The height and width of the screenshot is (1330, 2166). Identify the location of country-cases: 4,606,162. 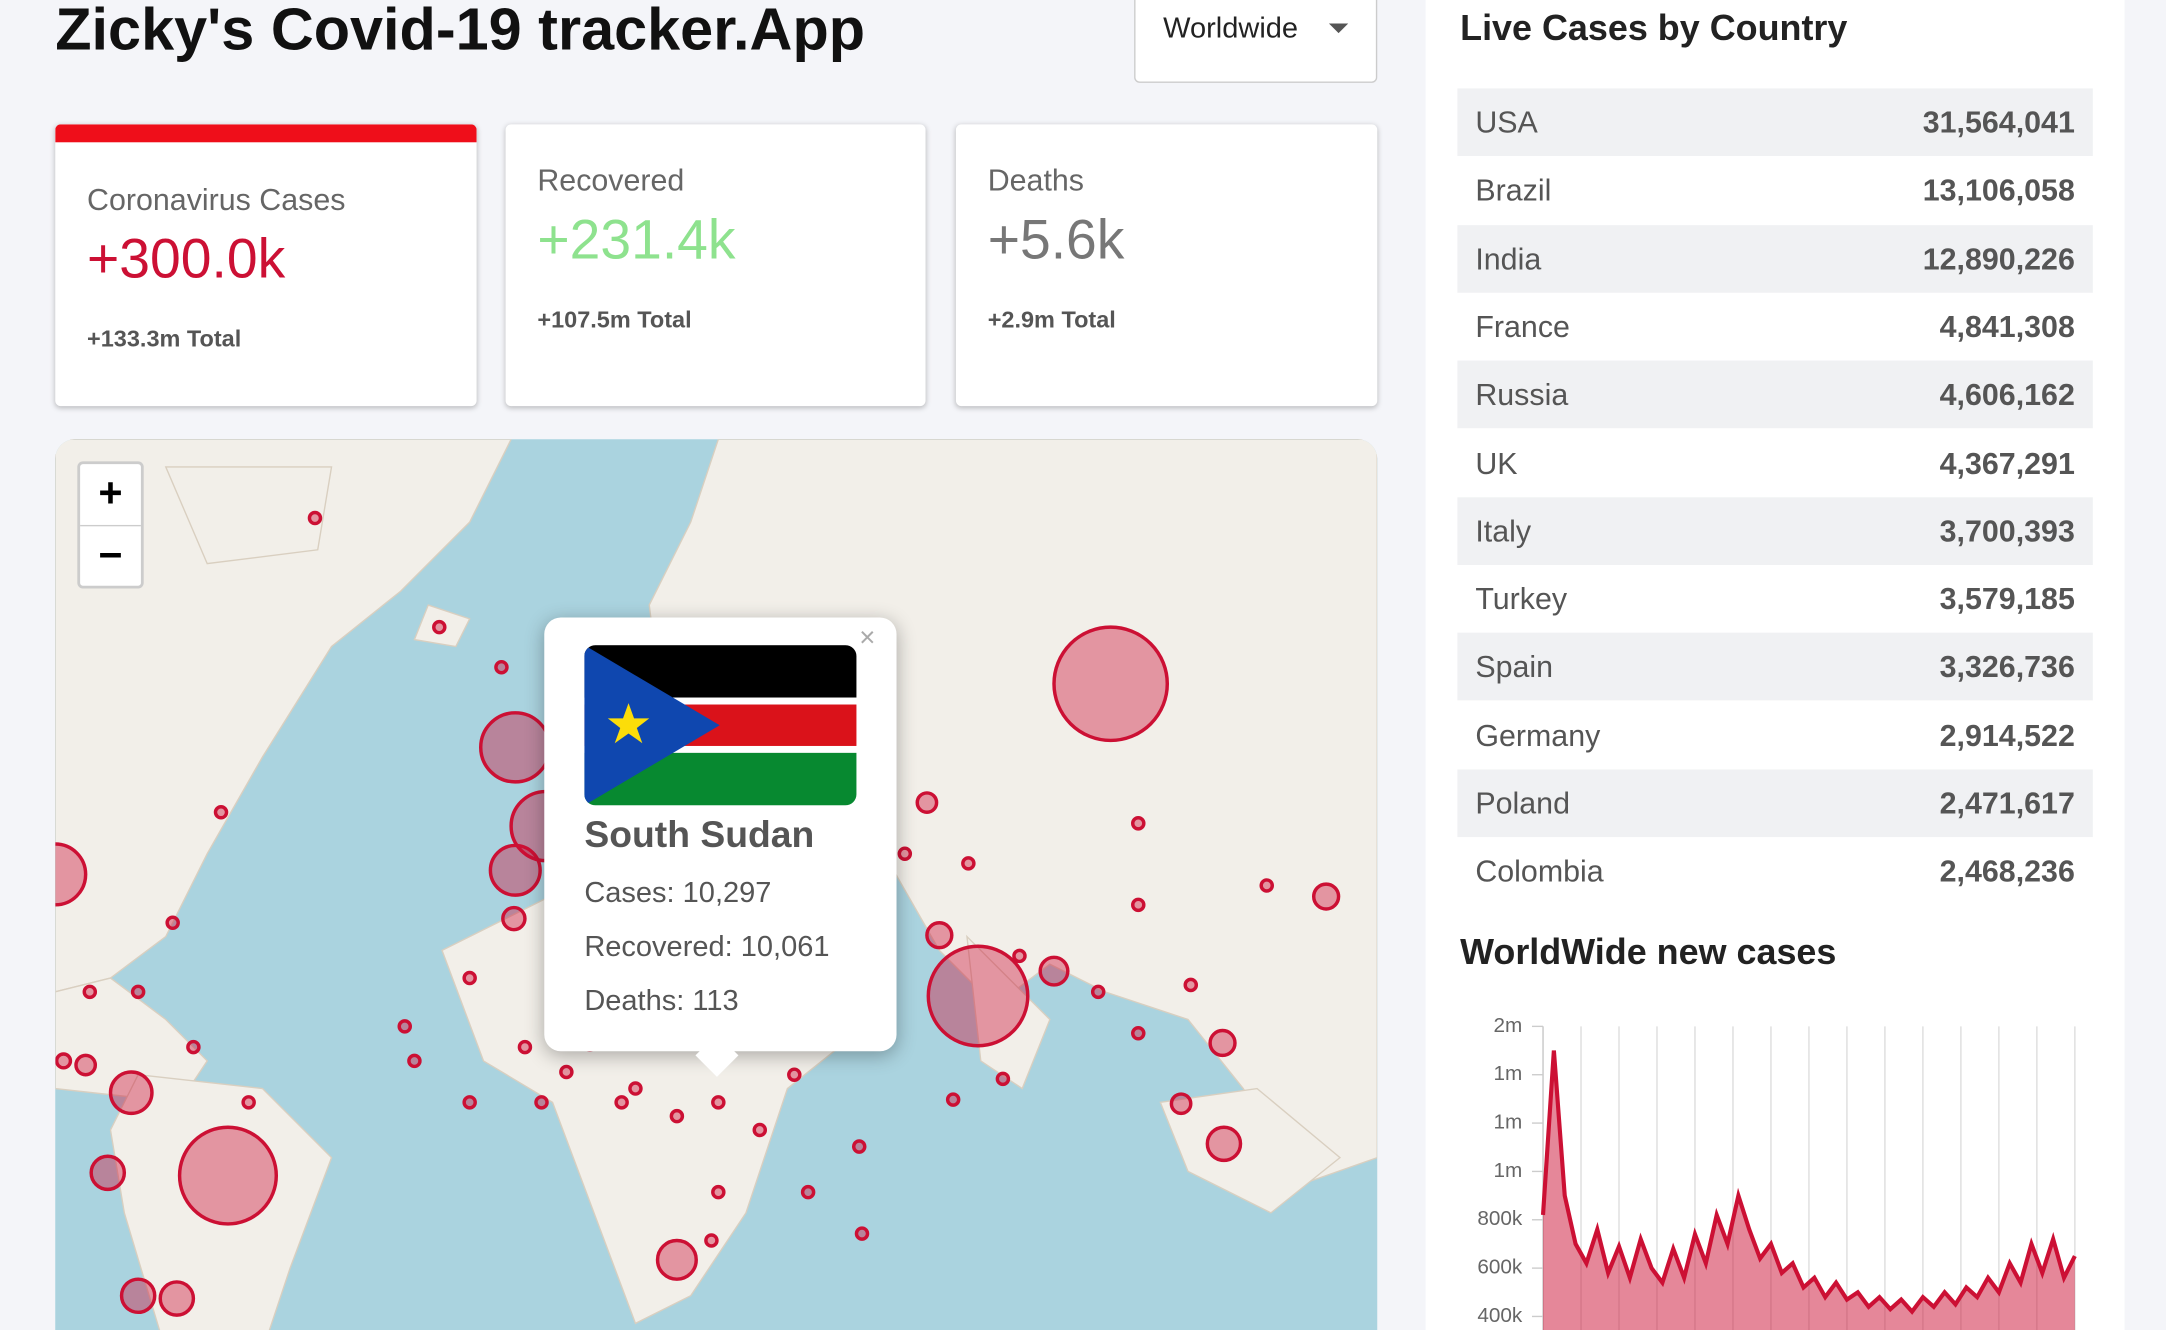
(2007, 394).